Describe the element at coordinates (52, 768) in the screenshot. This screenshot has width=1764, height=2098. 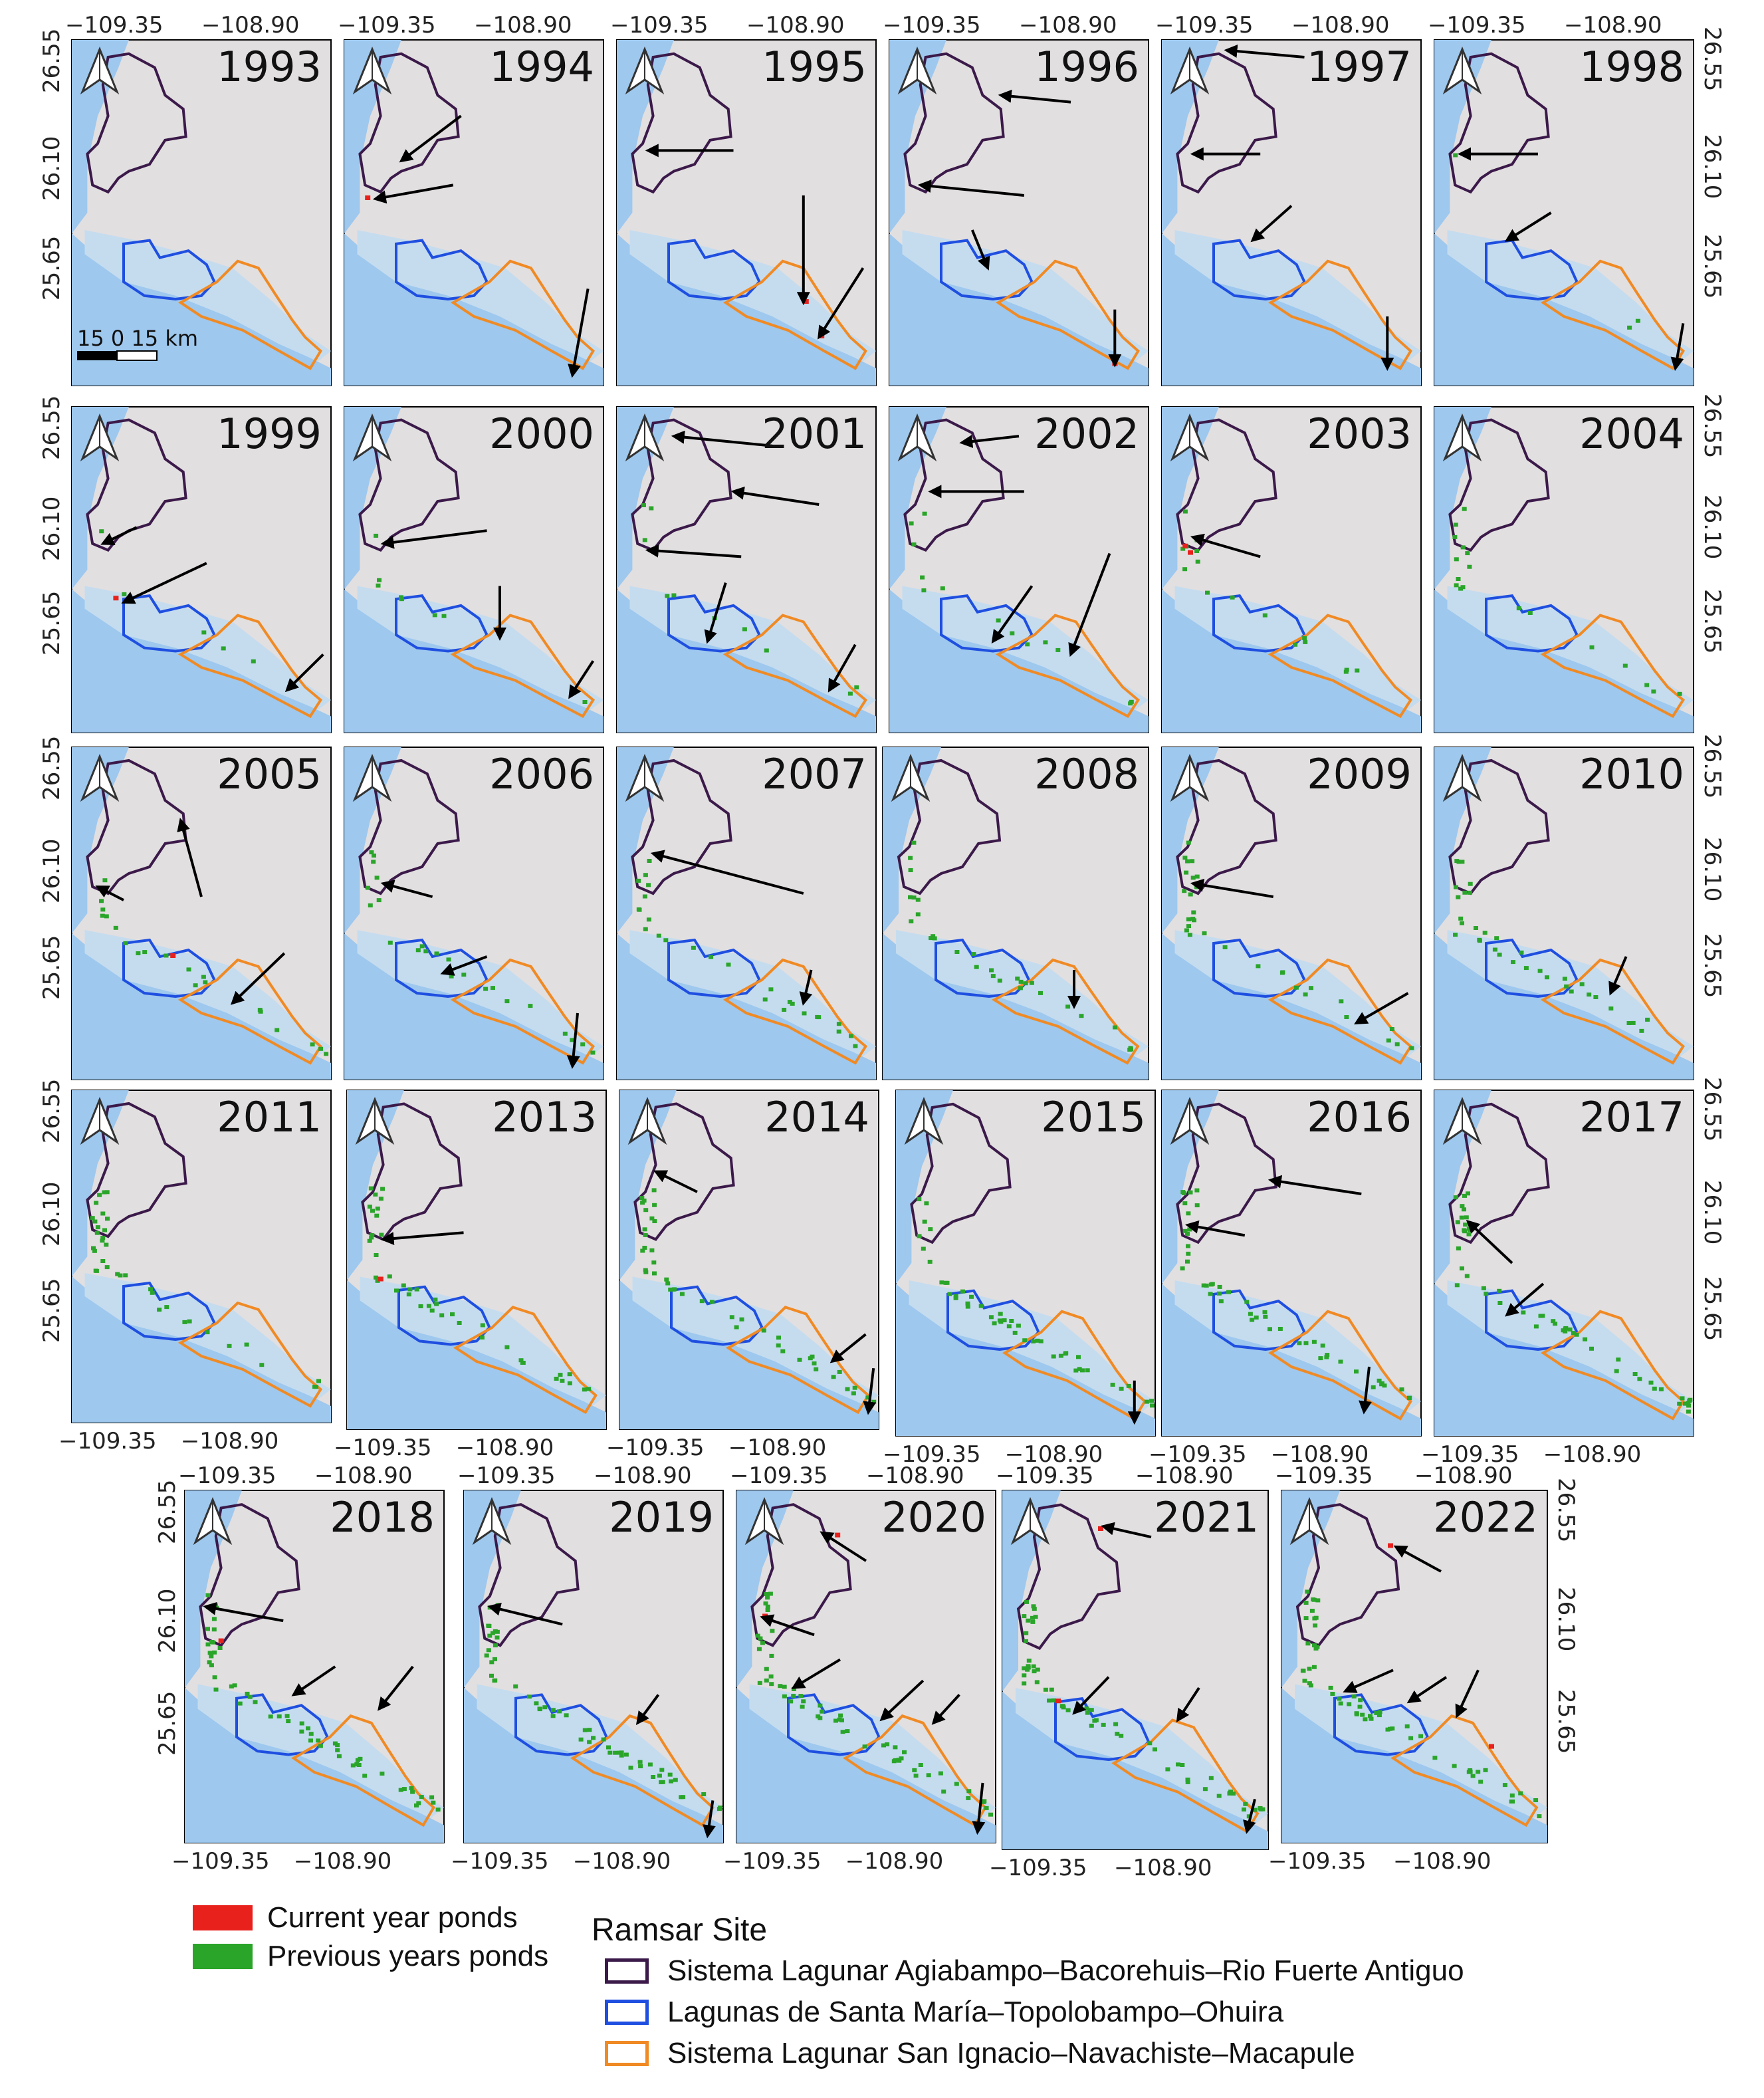
I see `lat-tick-left: 26.55` at that location.